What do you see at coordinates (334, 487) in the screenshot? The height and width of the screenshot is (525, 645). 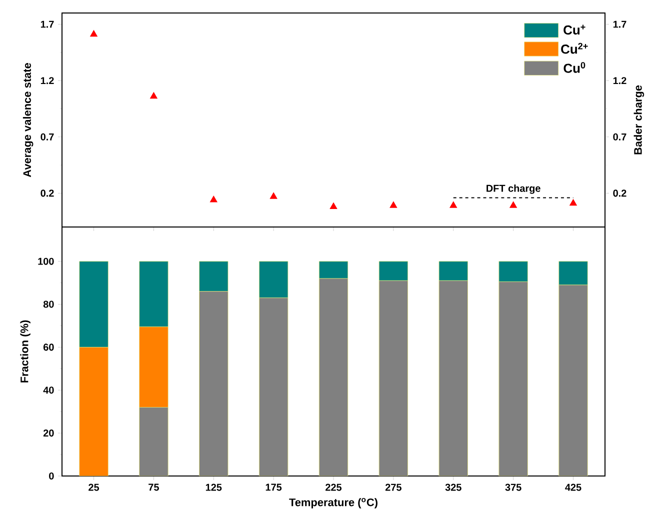 I see `x-tick-label: 225` at bounding box center [334, 487].